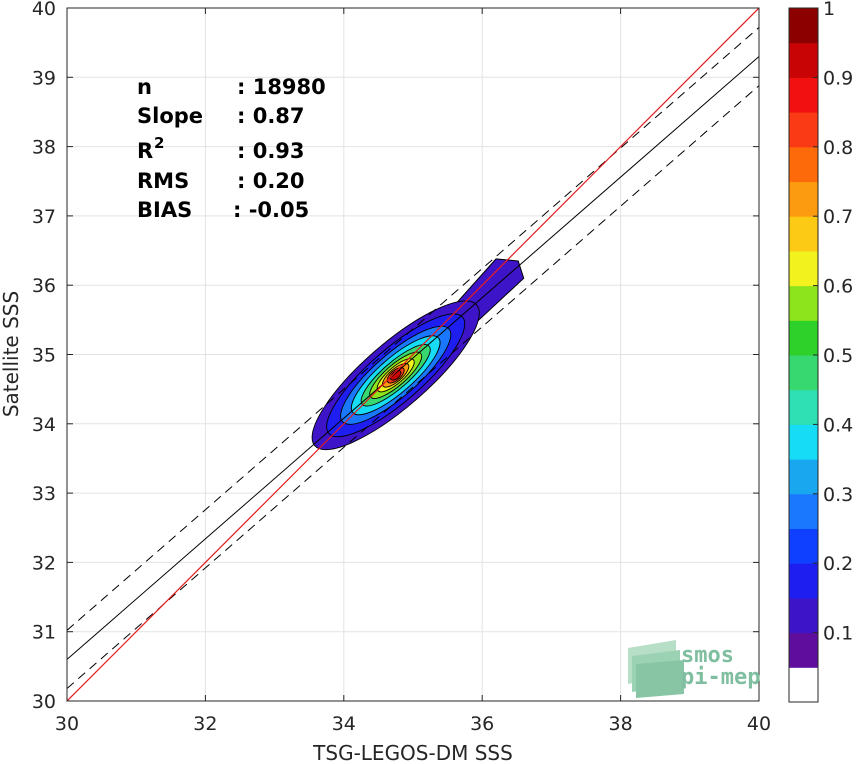 This screenshot has width=857, height=764. What do you see at coordinates (838, 425) in the screenshot?
I see `colorbar-tick-label: 0.4` at bounding box center [838, 425].